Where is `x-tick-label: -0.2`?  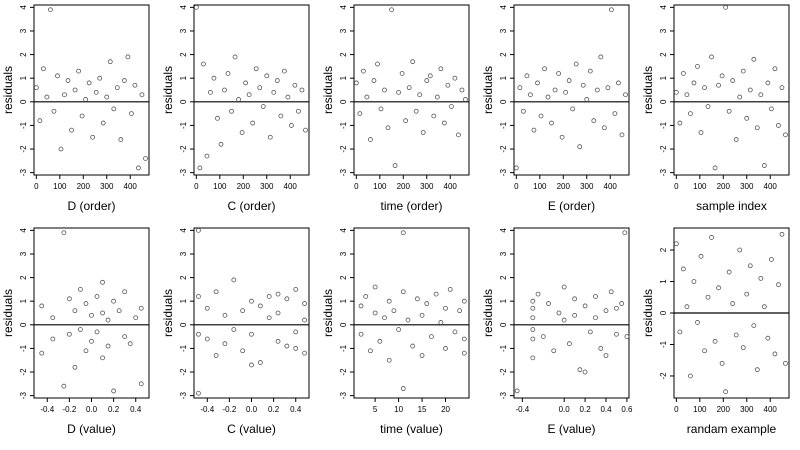 x-tick-label: -0.2 is located at coordinates (69, 409).